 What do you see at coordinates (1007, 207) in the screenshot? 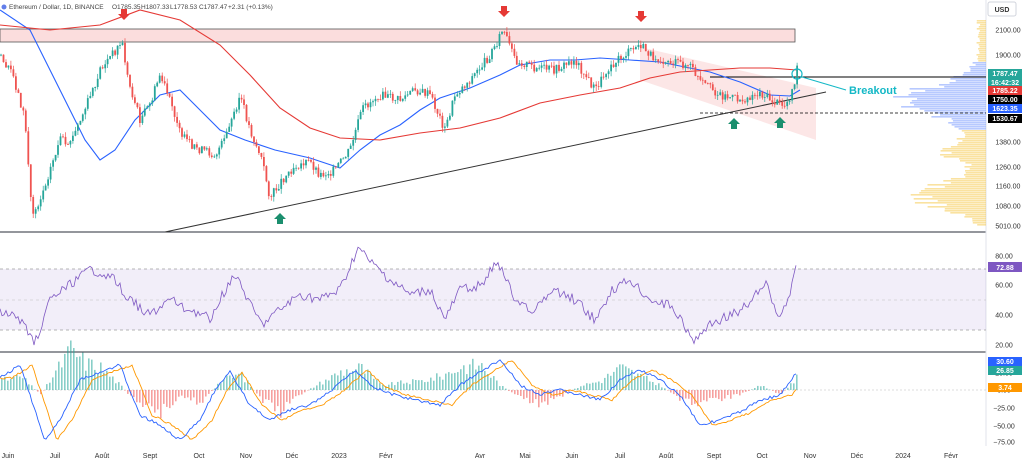
I see `price-tick-label: 1080.00` at bounding box center [1007, 207].